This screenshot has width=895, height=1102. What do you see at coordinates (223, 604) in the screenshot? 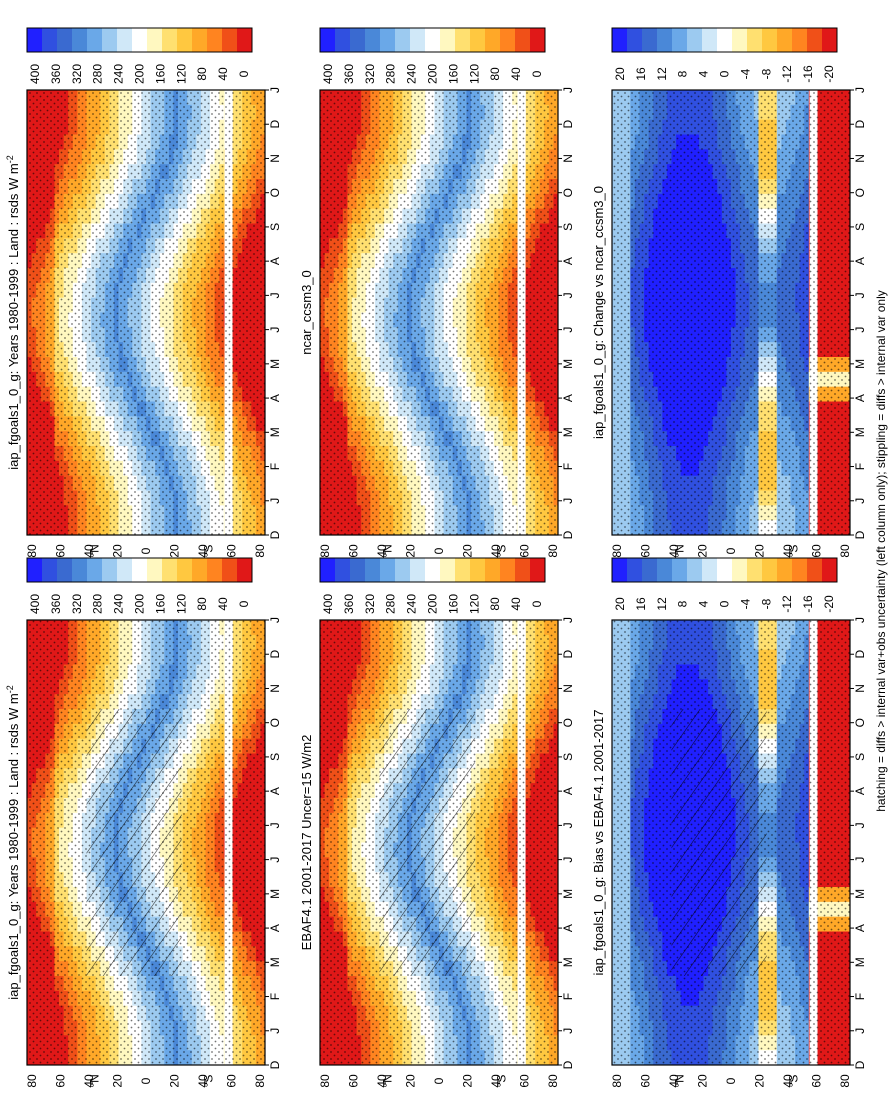
I see `colorbar-label: 40` at bounding box center [223, 604].